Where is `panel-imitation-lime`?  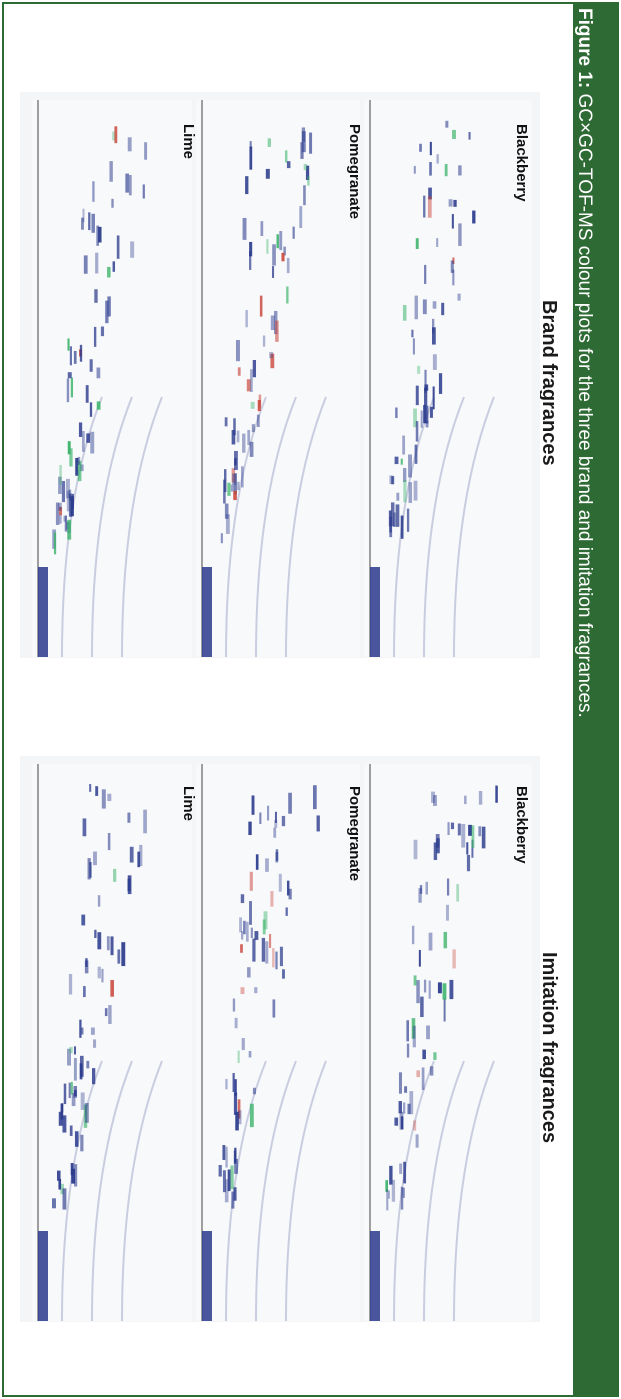 panel-imitation-lime is located at coordinates (112, 1042).